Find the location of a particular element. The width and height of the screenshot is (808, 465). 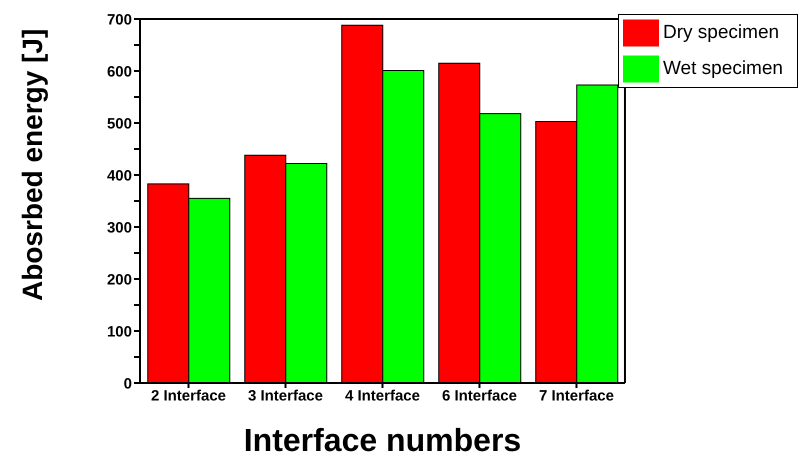

x-tick-label: 7 Interface is located at coordinates (576, 396).